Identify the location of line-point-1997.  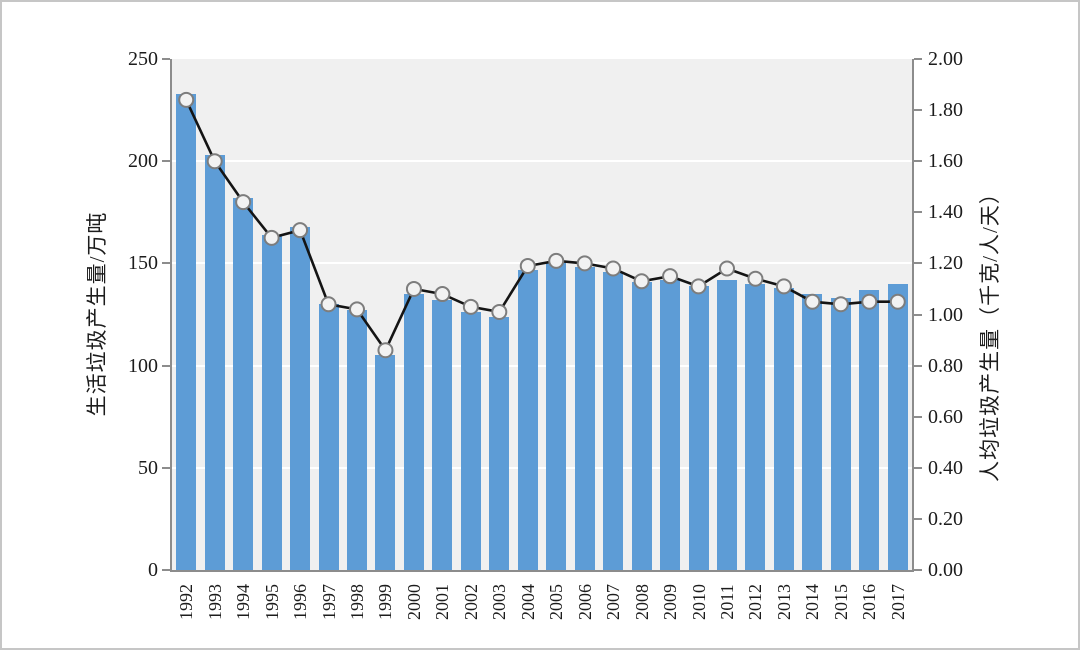
(328, 304).